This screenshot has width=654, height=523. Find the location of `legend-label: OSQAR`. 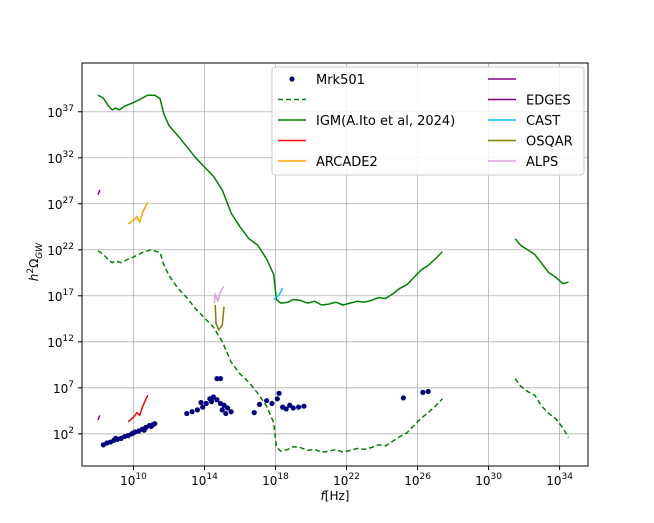

legend-label: OSQAR is located at coordinates (549, 142).